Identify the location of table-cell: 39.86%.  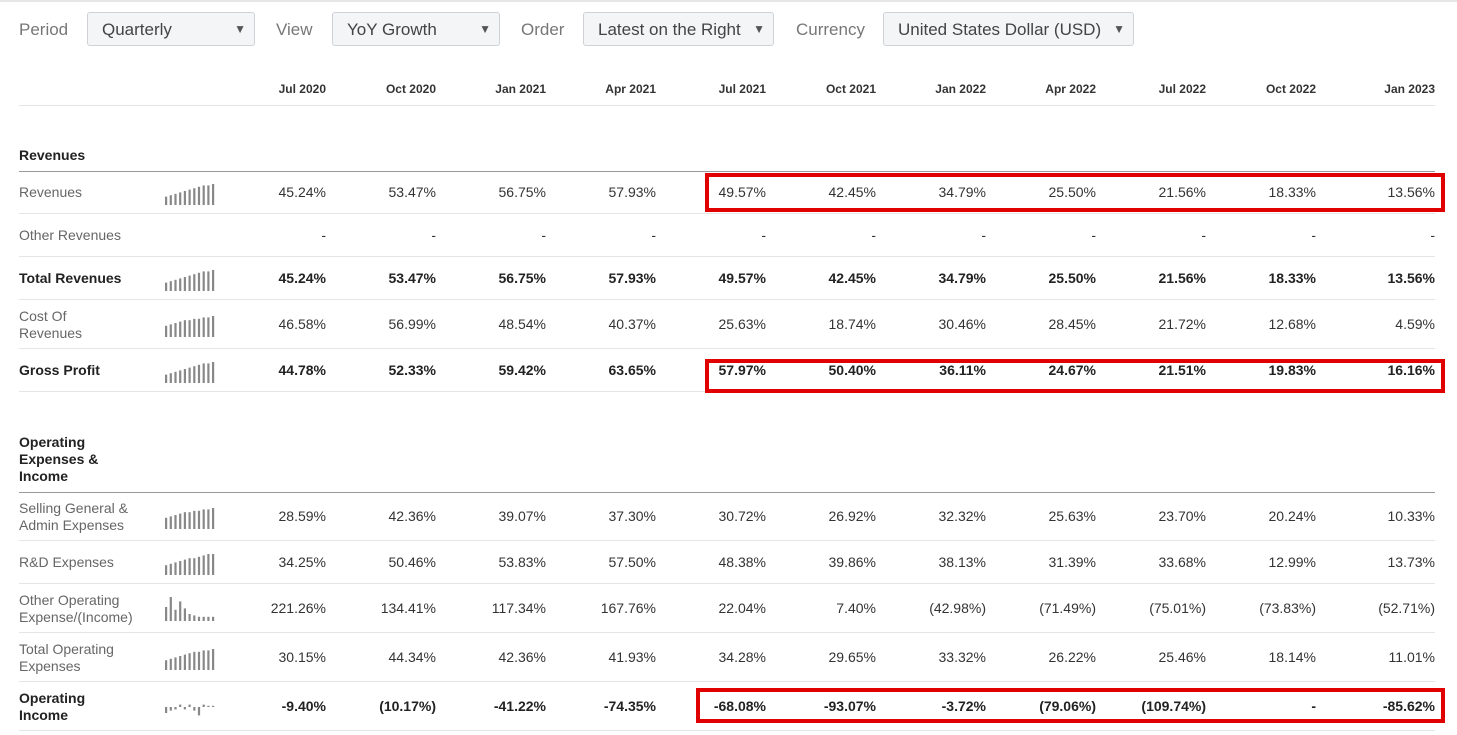
(852, 561).